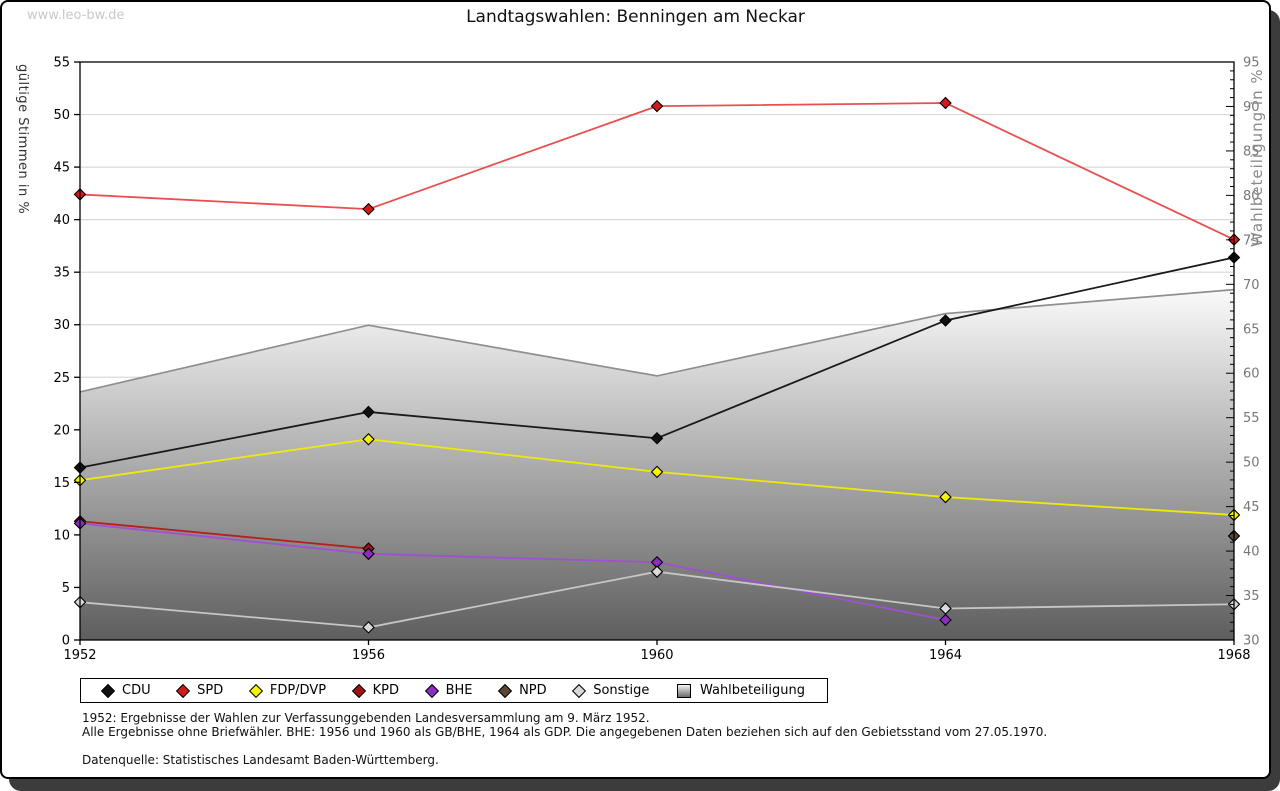 The width and height of the screenshot is (1280, 791). What do you see at coordinates (1251, 151) in the screenshot?
I see `svg-text: 85` at bounding box center [1251, 151].